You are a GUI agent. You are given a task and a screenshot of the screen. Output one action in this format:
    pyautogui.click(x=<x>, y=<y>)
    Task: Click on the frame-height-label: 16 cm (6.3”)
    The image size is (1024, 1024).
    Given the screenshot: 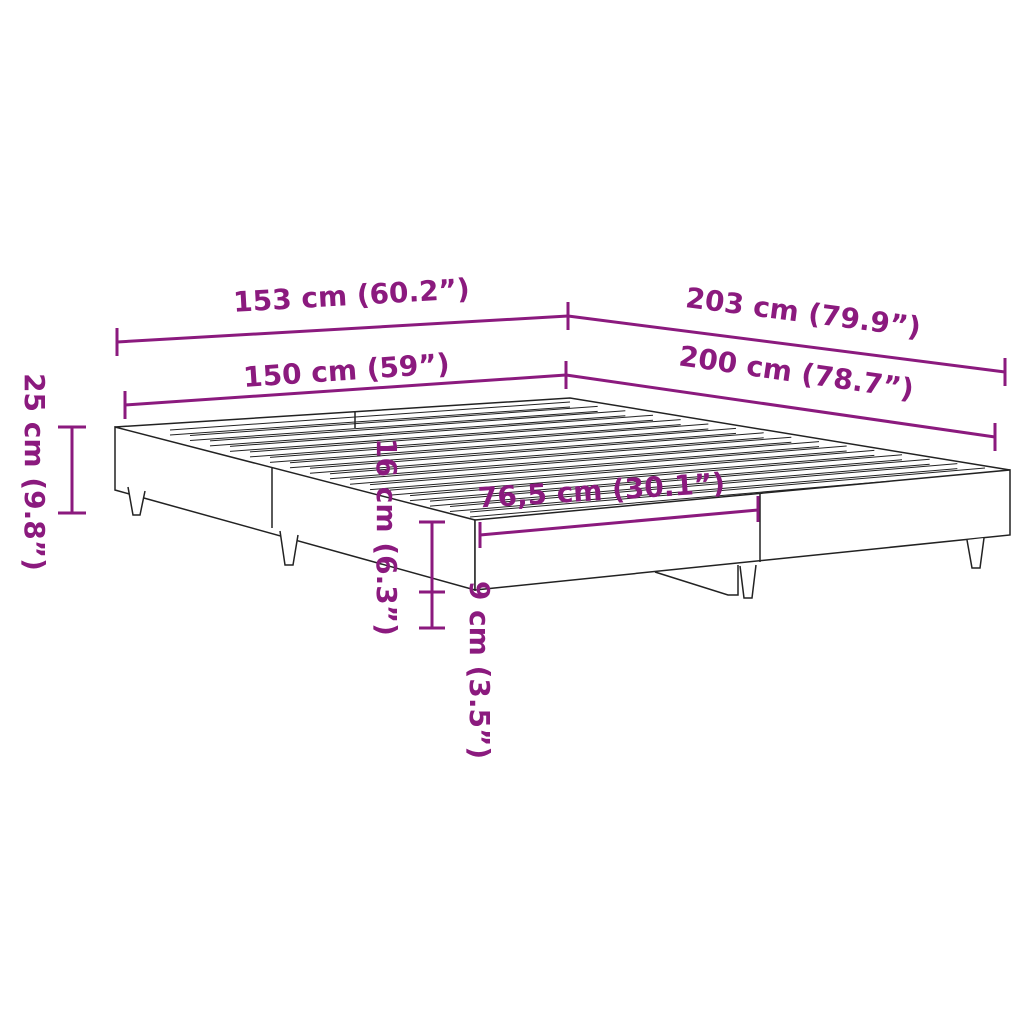 What is the action you would take?
    pyautogui.click(x=386, y=537)
    